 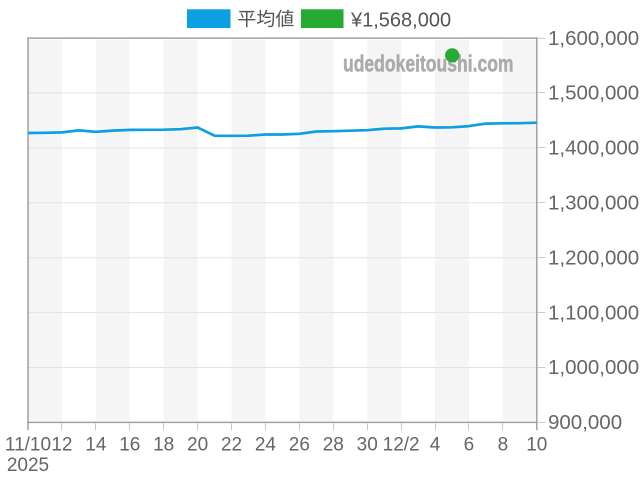 What do you see at coordinates (503, 444) in the screenshot?
I see `svg-text: 8` at bounding box center [503, 444].